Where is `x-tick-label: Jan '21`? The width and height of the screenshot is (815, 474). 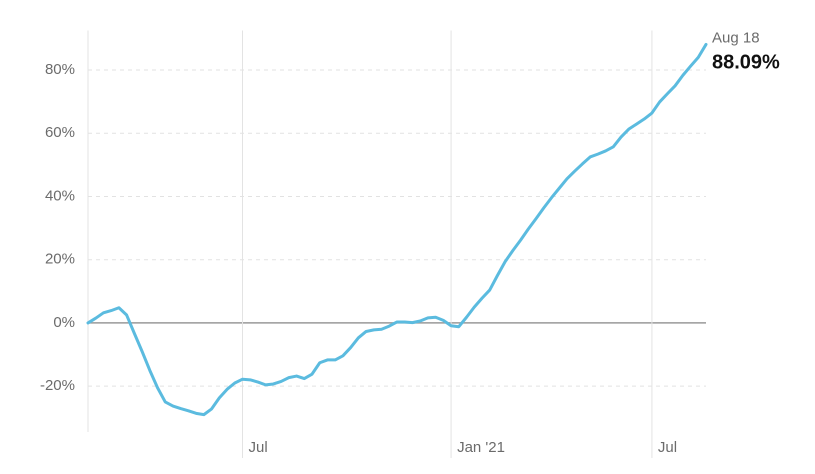
x-tick-label: Jan '21 is located at coordinates (481, 447).